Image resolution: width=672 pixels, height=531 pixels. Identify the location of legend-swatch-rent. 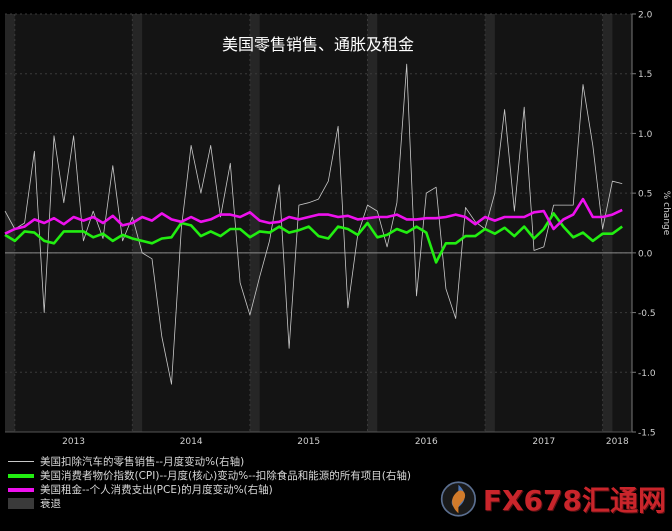
(21, 489).